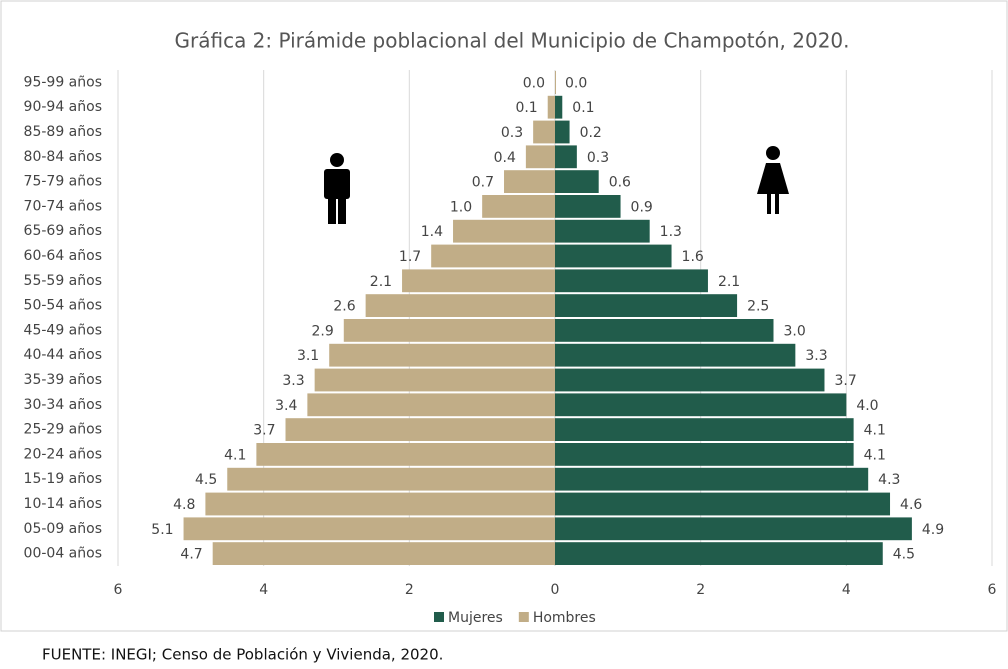  I want to click on y-tick-label: 30-34 años, so click(63, 405).